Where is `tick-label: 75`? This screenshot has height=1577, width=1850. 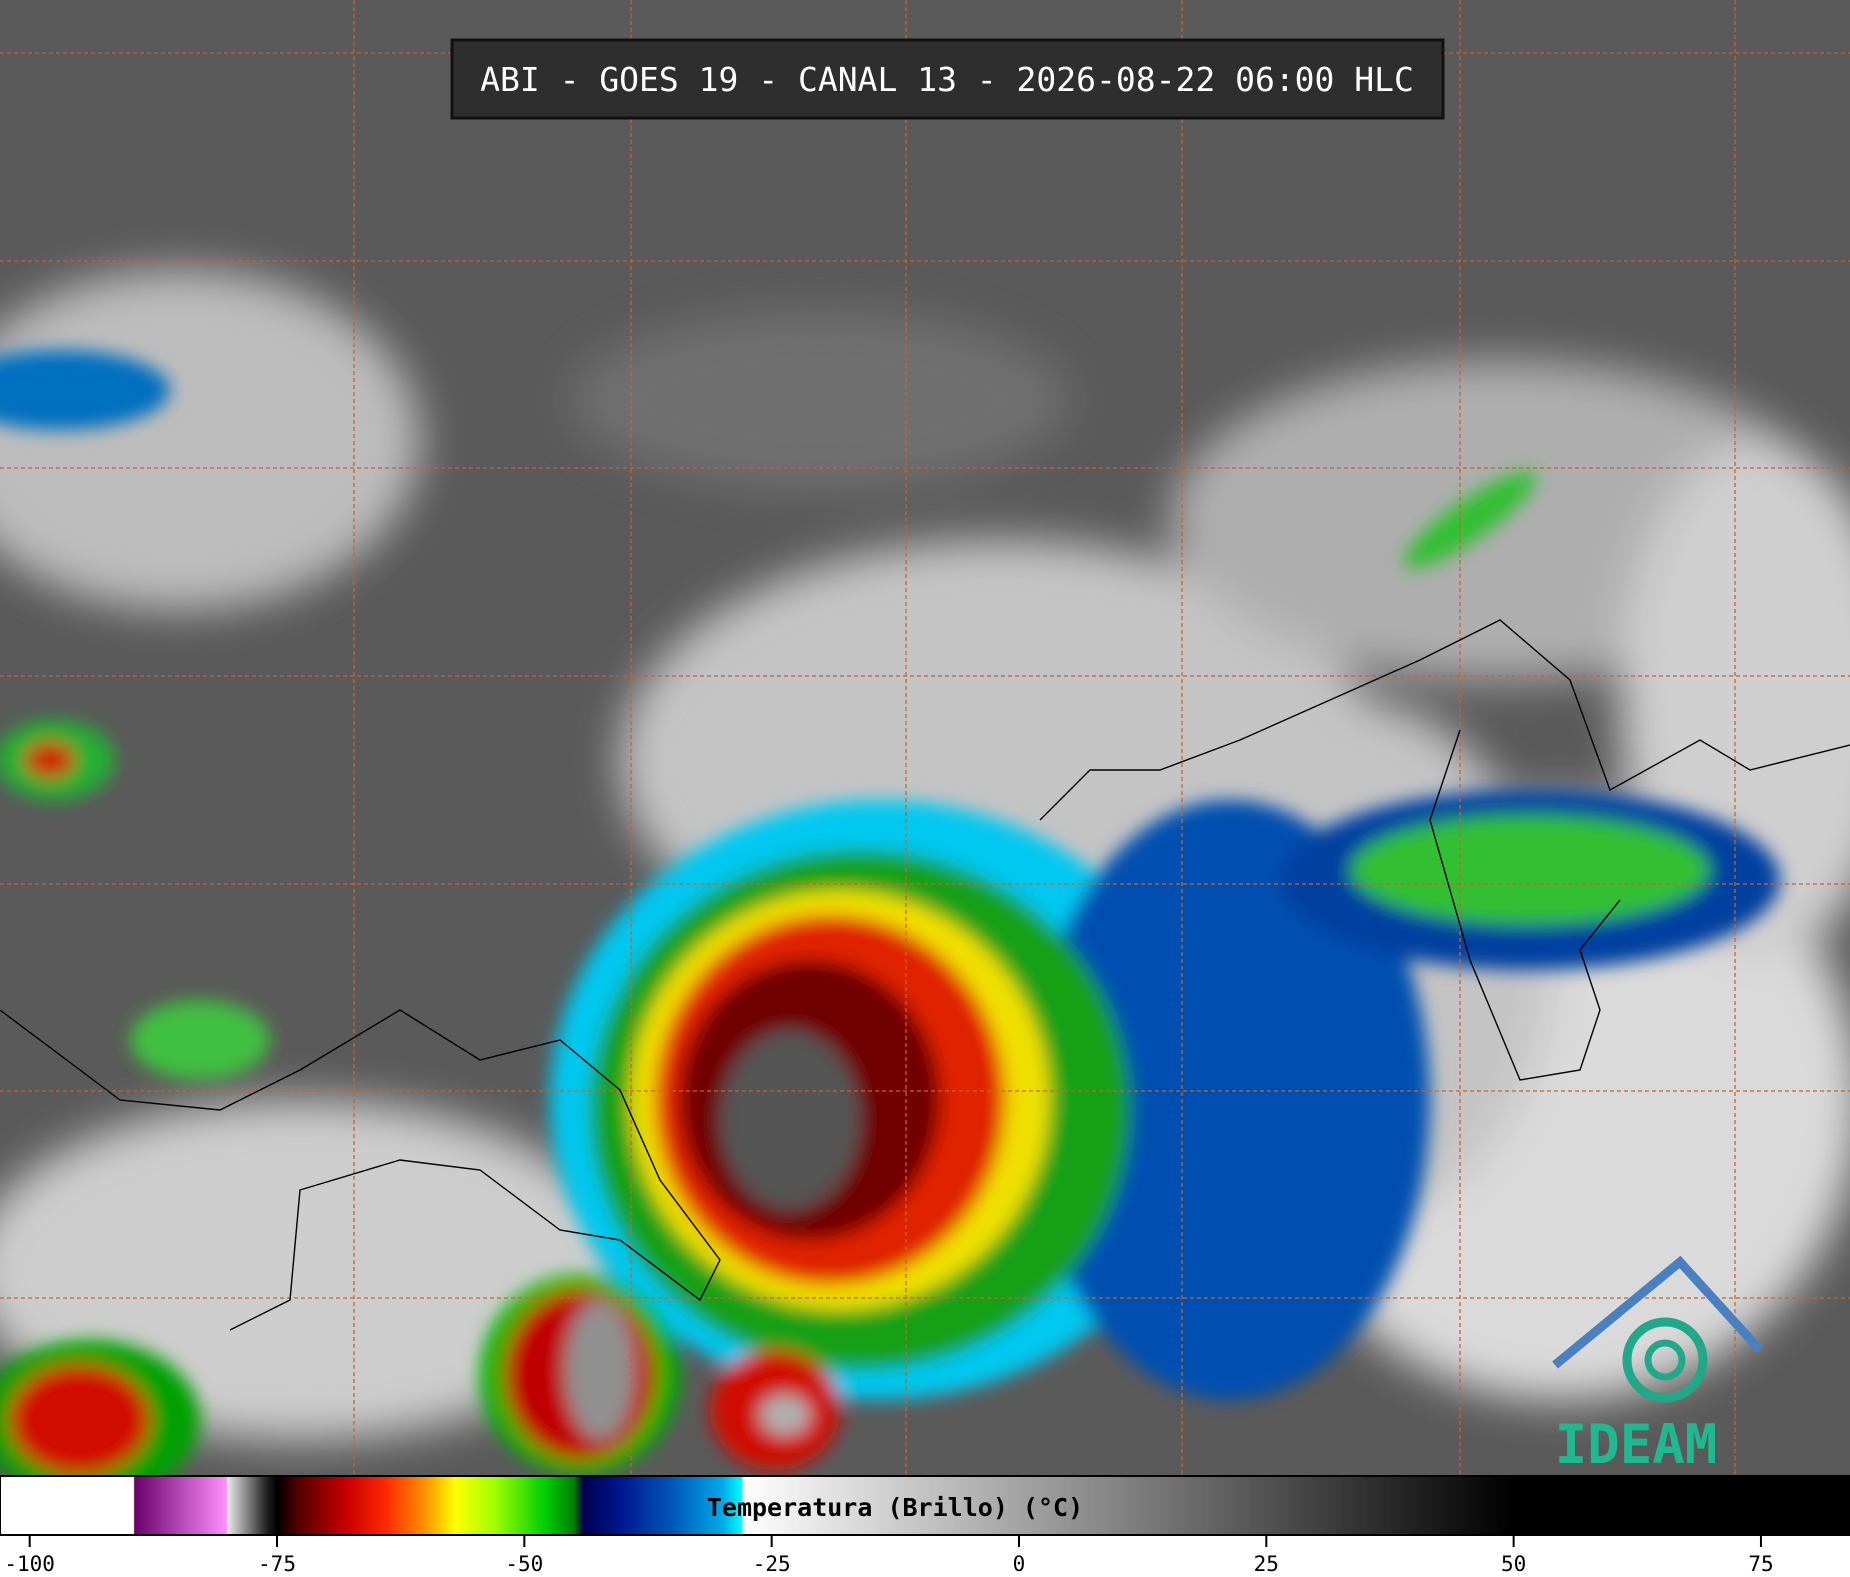
tick-label: 75 is located at coordinates (1760, 1564).